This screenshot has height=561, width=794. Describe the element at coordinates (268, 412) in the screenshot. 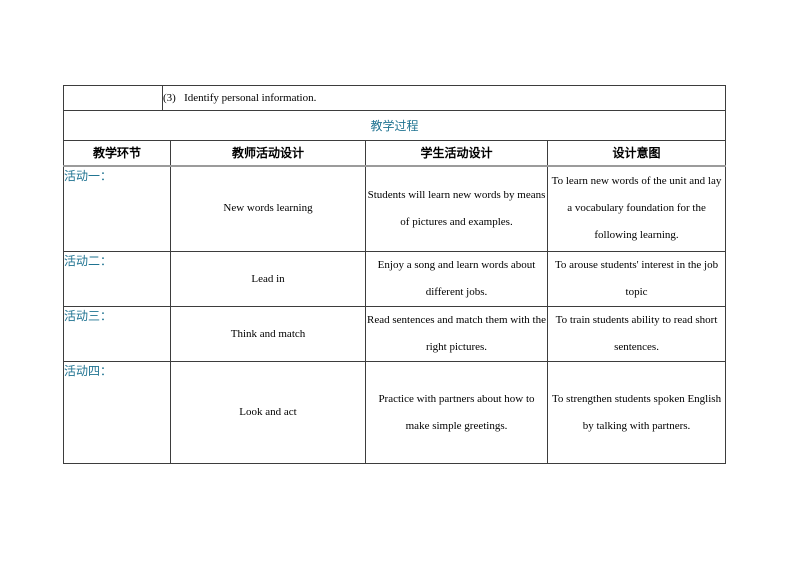

I see `teacher-activity: Look and act` at that location.